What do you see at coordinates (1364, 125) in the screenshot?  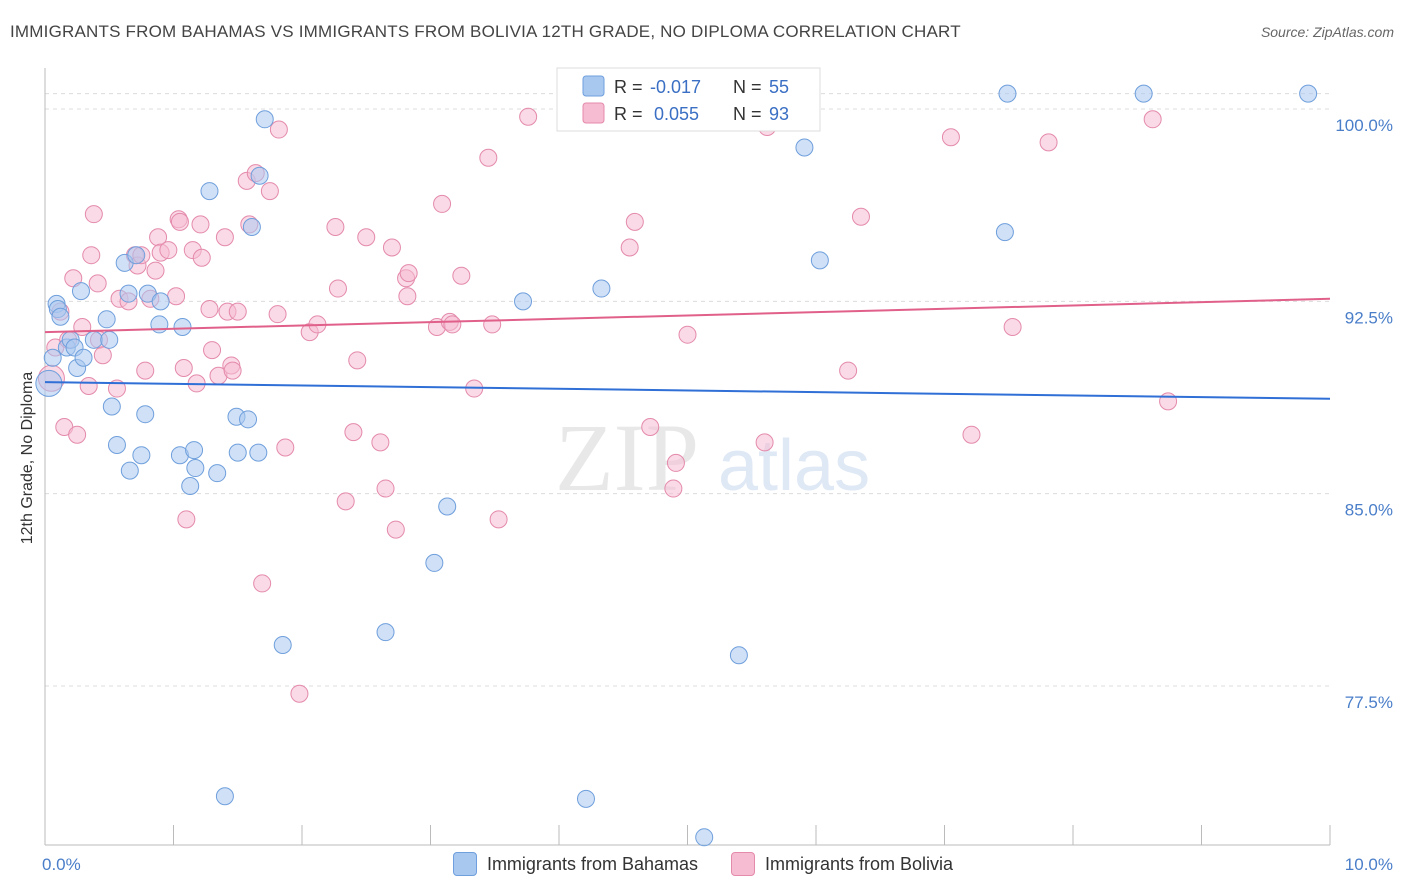 I see `y-tick-label: 100.0%` at bounding box center [1364, 125].